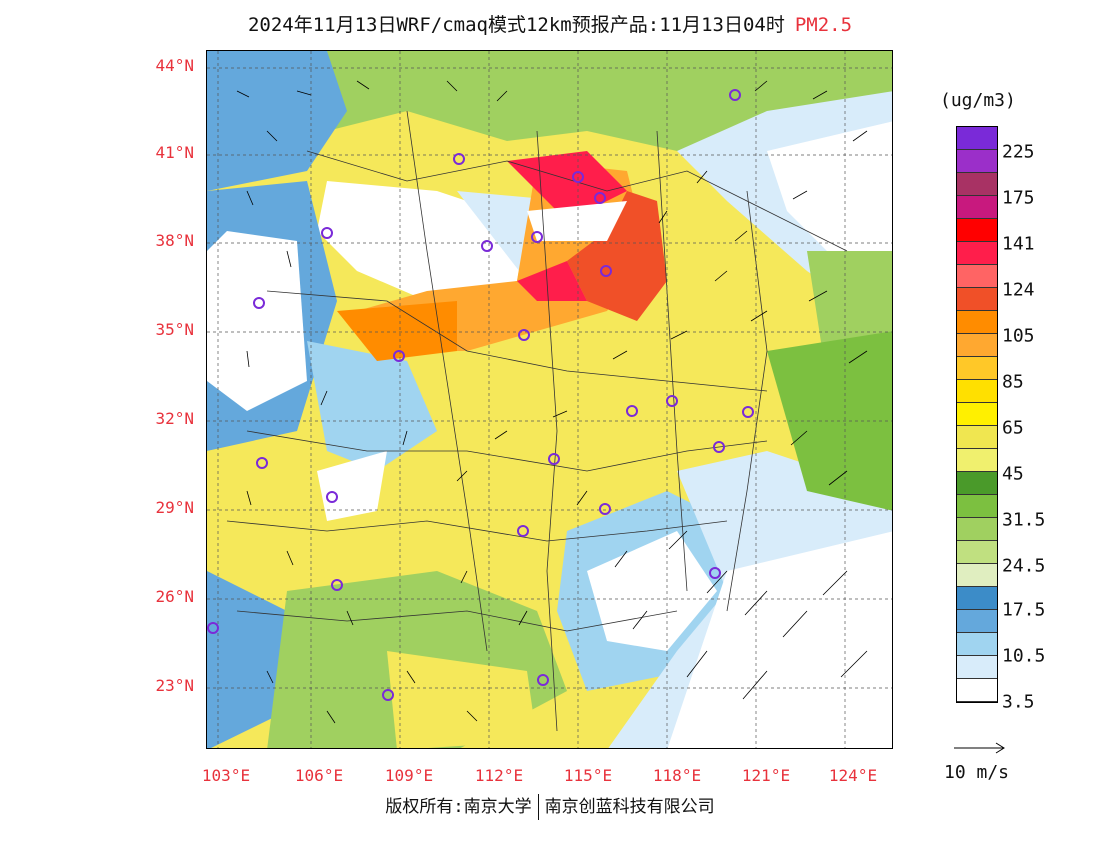 The width and height of the screenshot is (1100, 850). Describe the element at coordinates (766, 775) in the screenshot. I see `lon-label: 121°E` at that location.